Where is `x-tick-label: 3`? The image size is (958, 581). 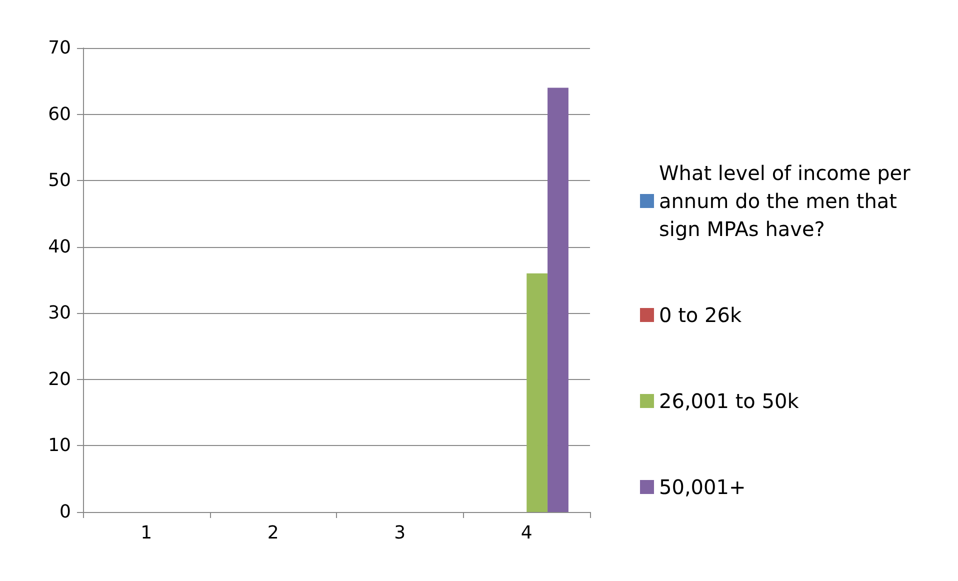
x-tick-label: 3 is located at coordinates (400, 533).